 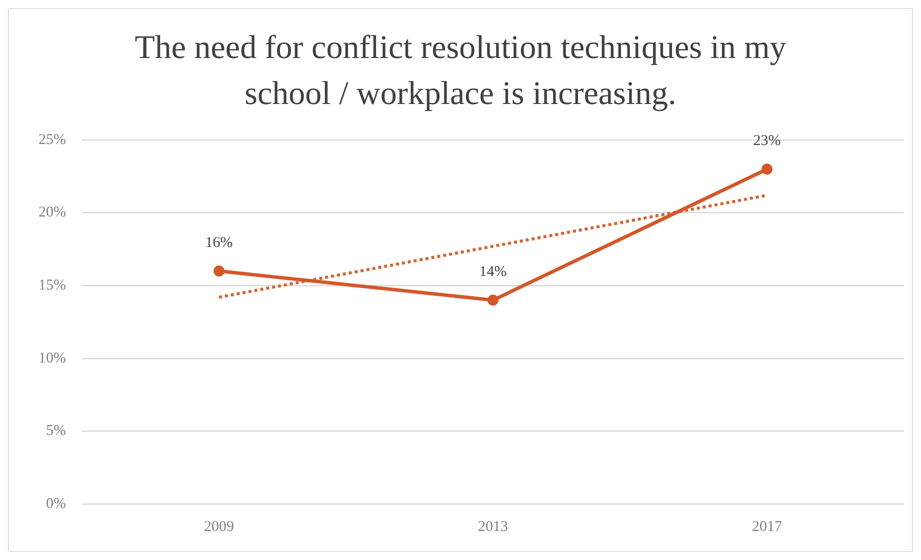 What do you see at coordinates (767, 526) in the screenshot?
I see `x-tick-label: 2017` at bounding box center [767, 526].